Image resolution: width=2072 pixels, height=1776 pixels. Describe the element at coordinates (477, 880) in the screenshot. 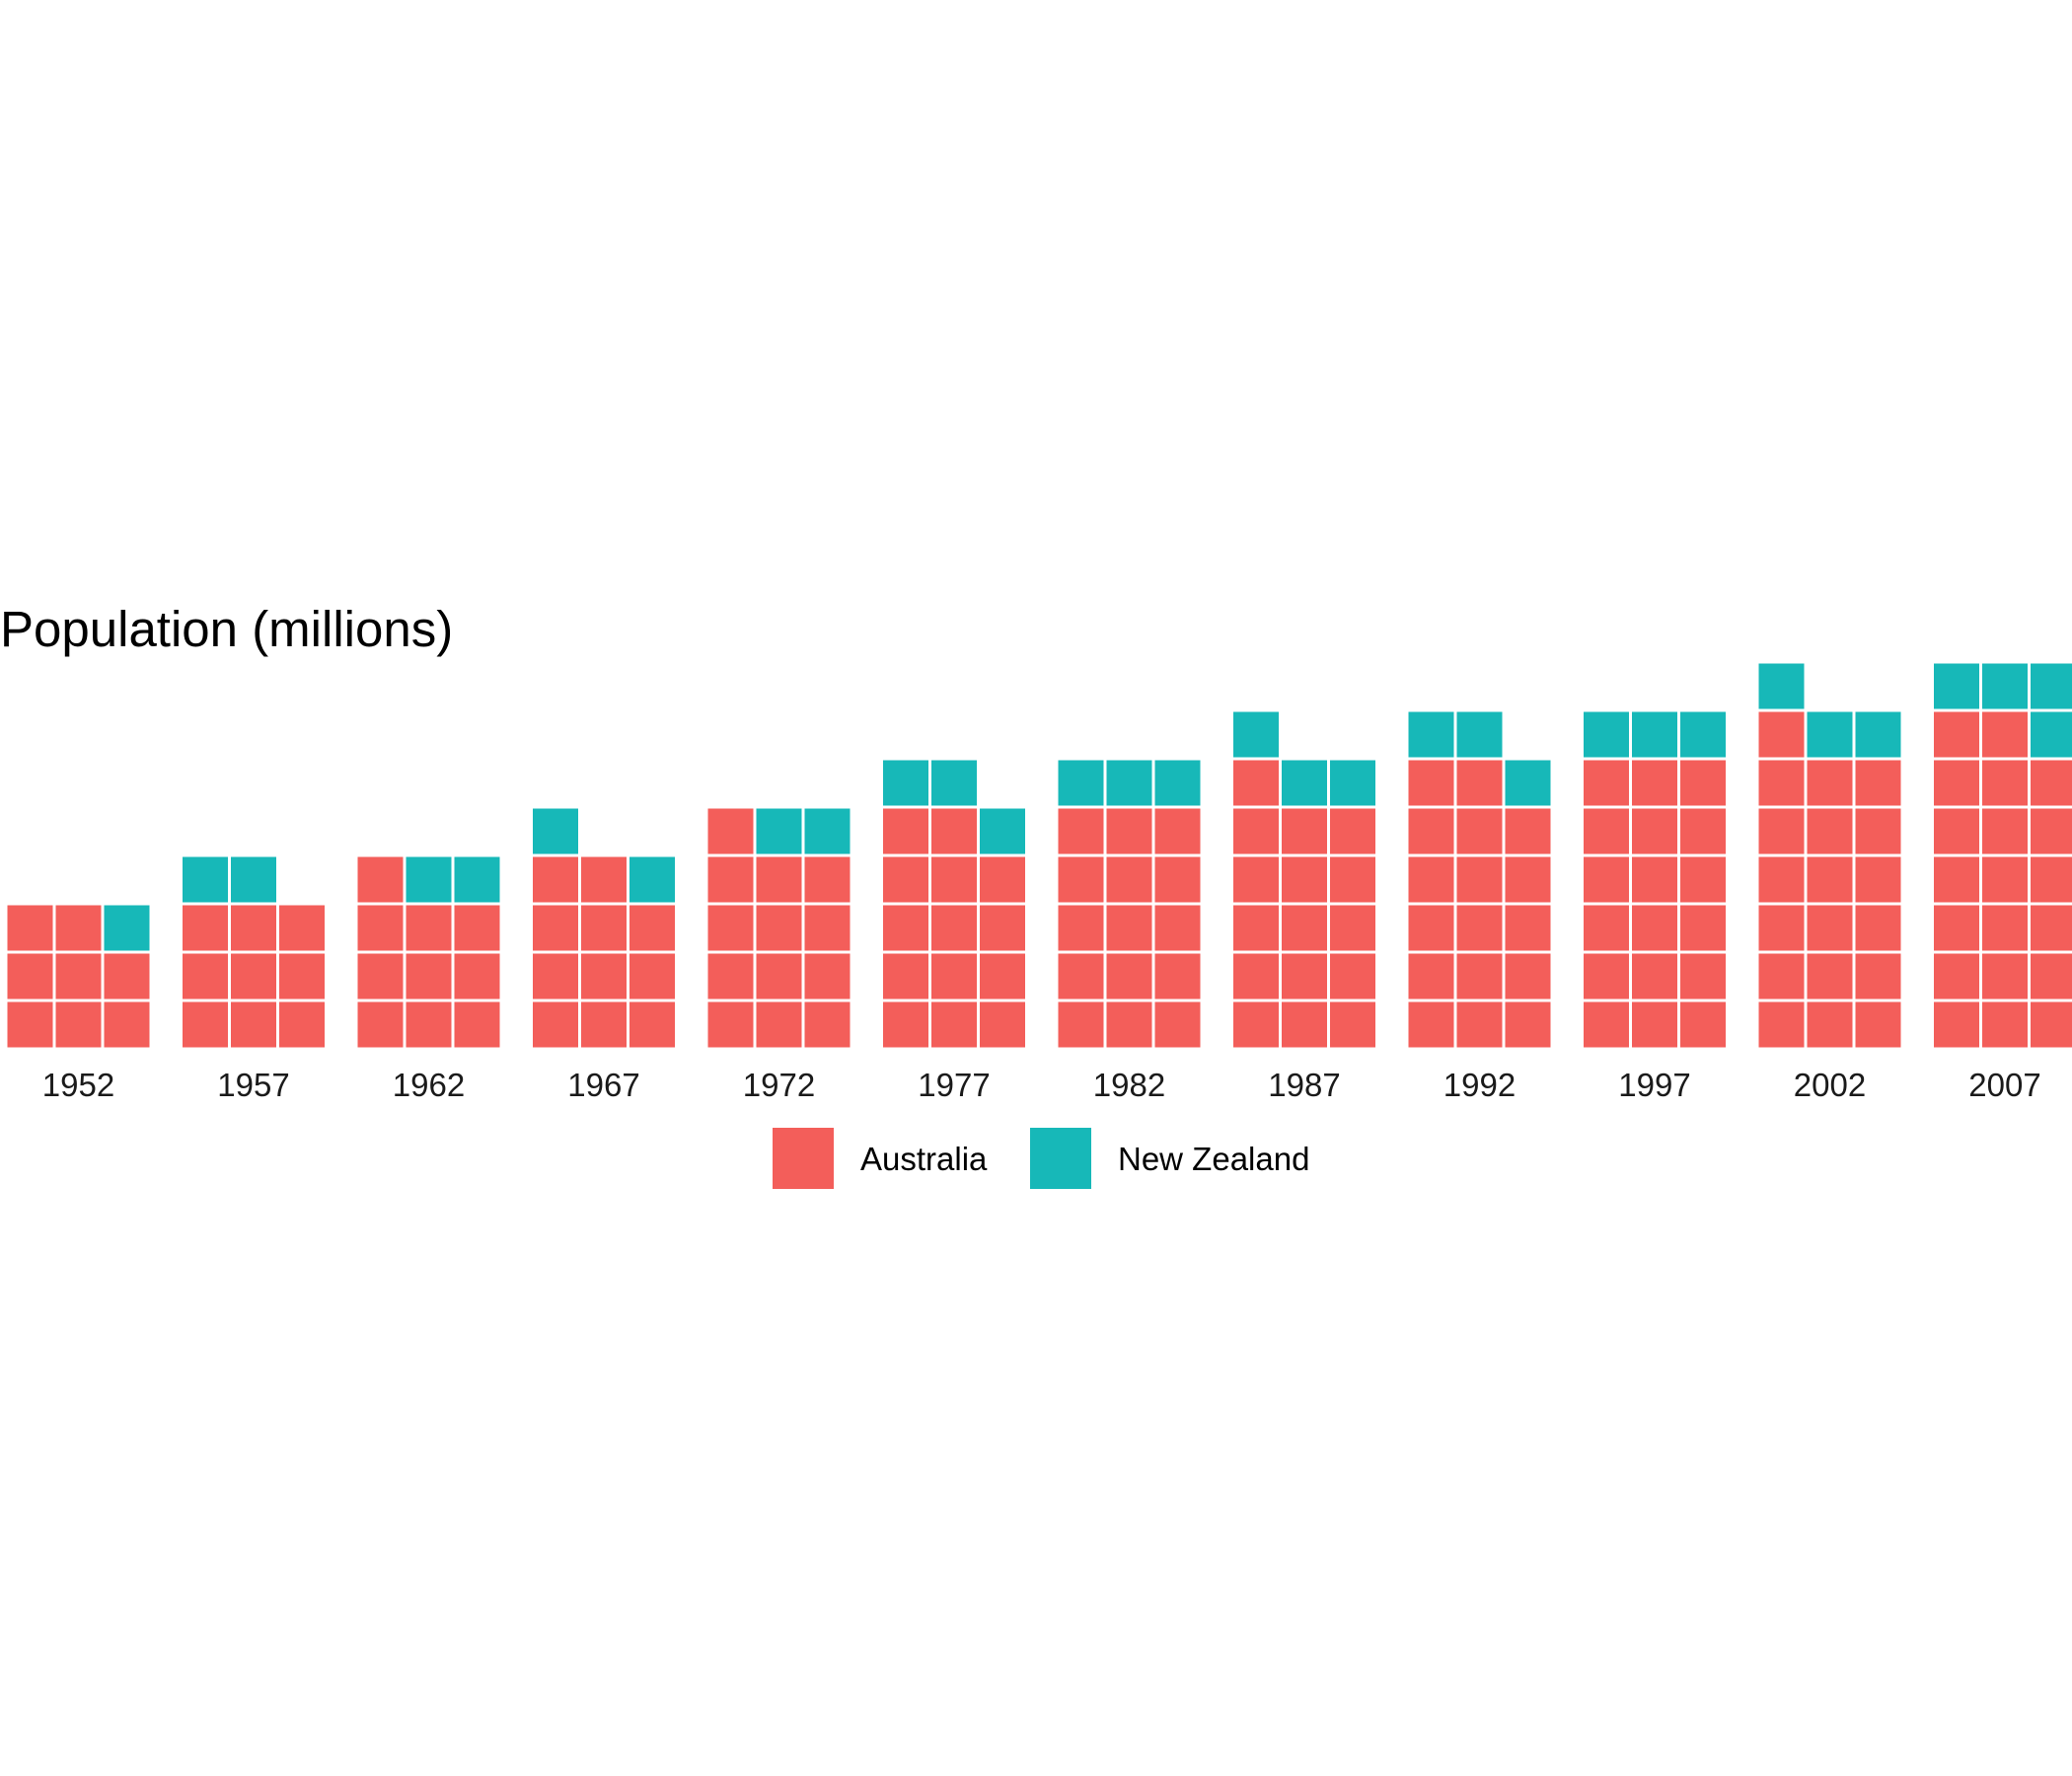

I see `tile-new-zealand-1962` at that location.